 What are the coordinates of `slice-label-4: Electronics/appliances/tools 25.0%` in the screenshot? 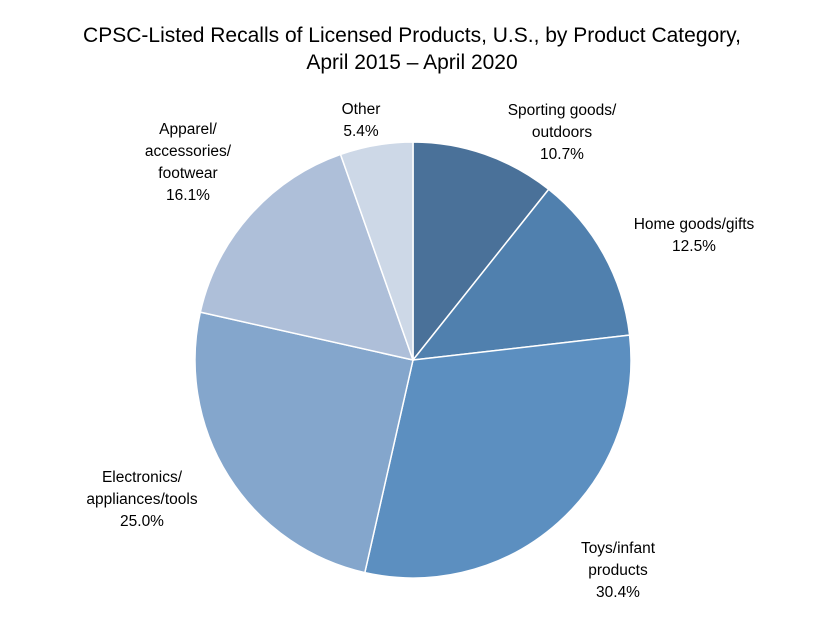 It's located at (141, 499).